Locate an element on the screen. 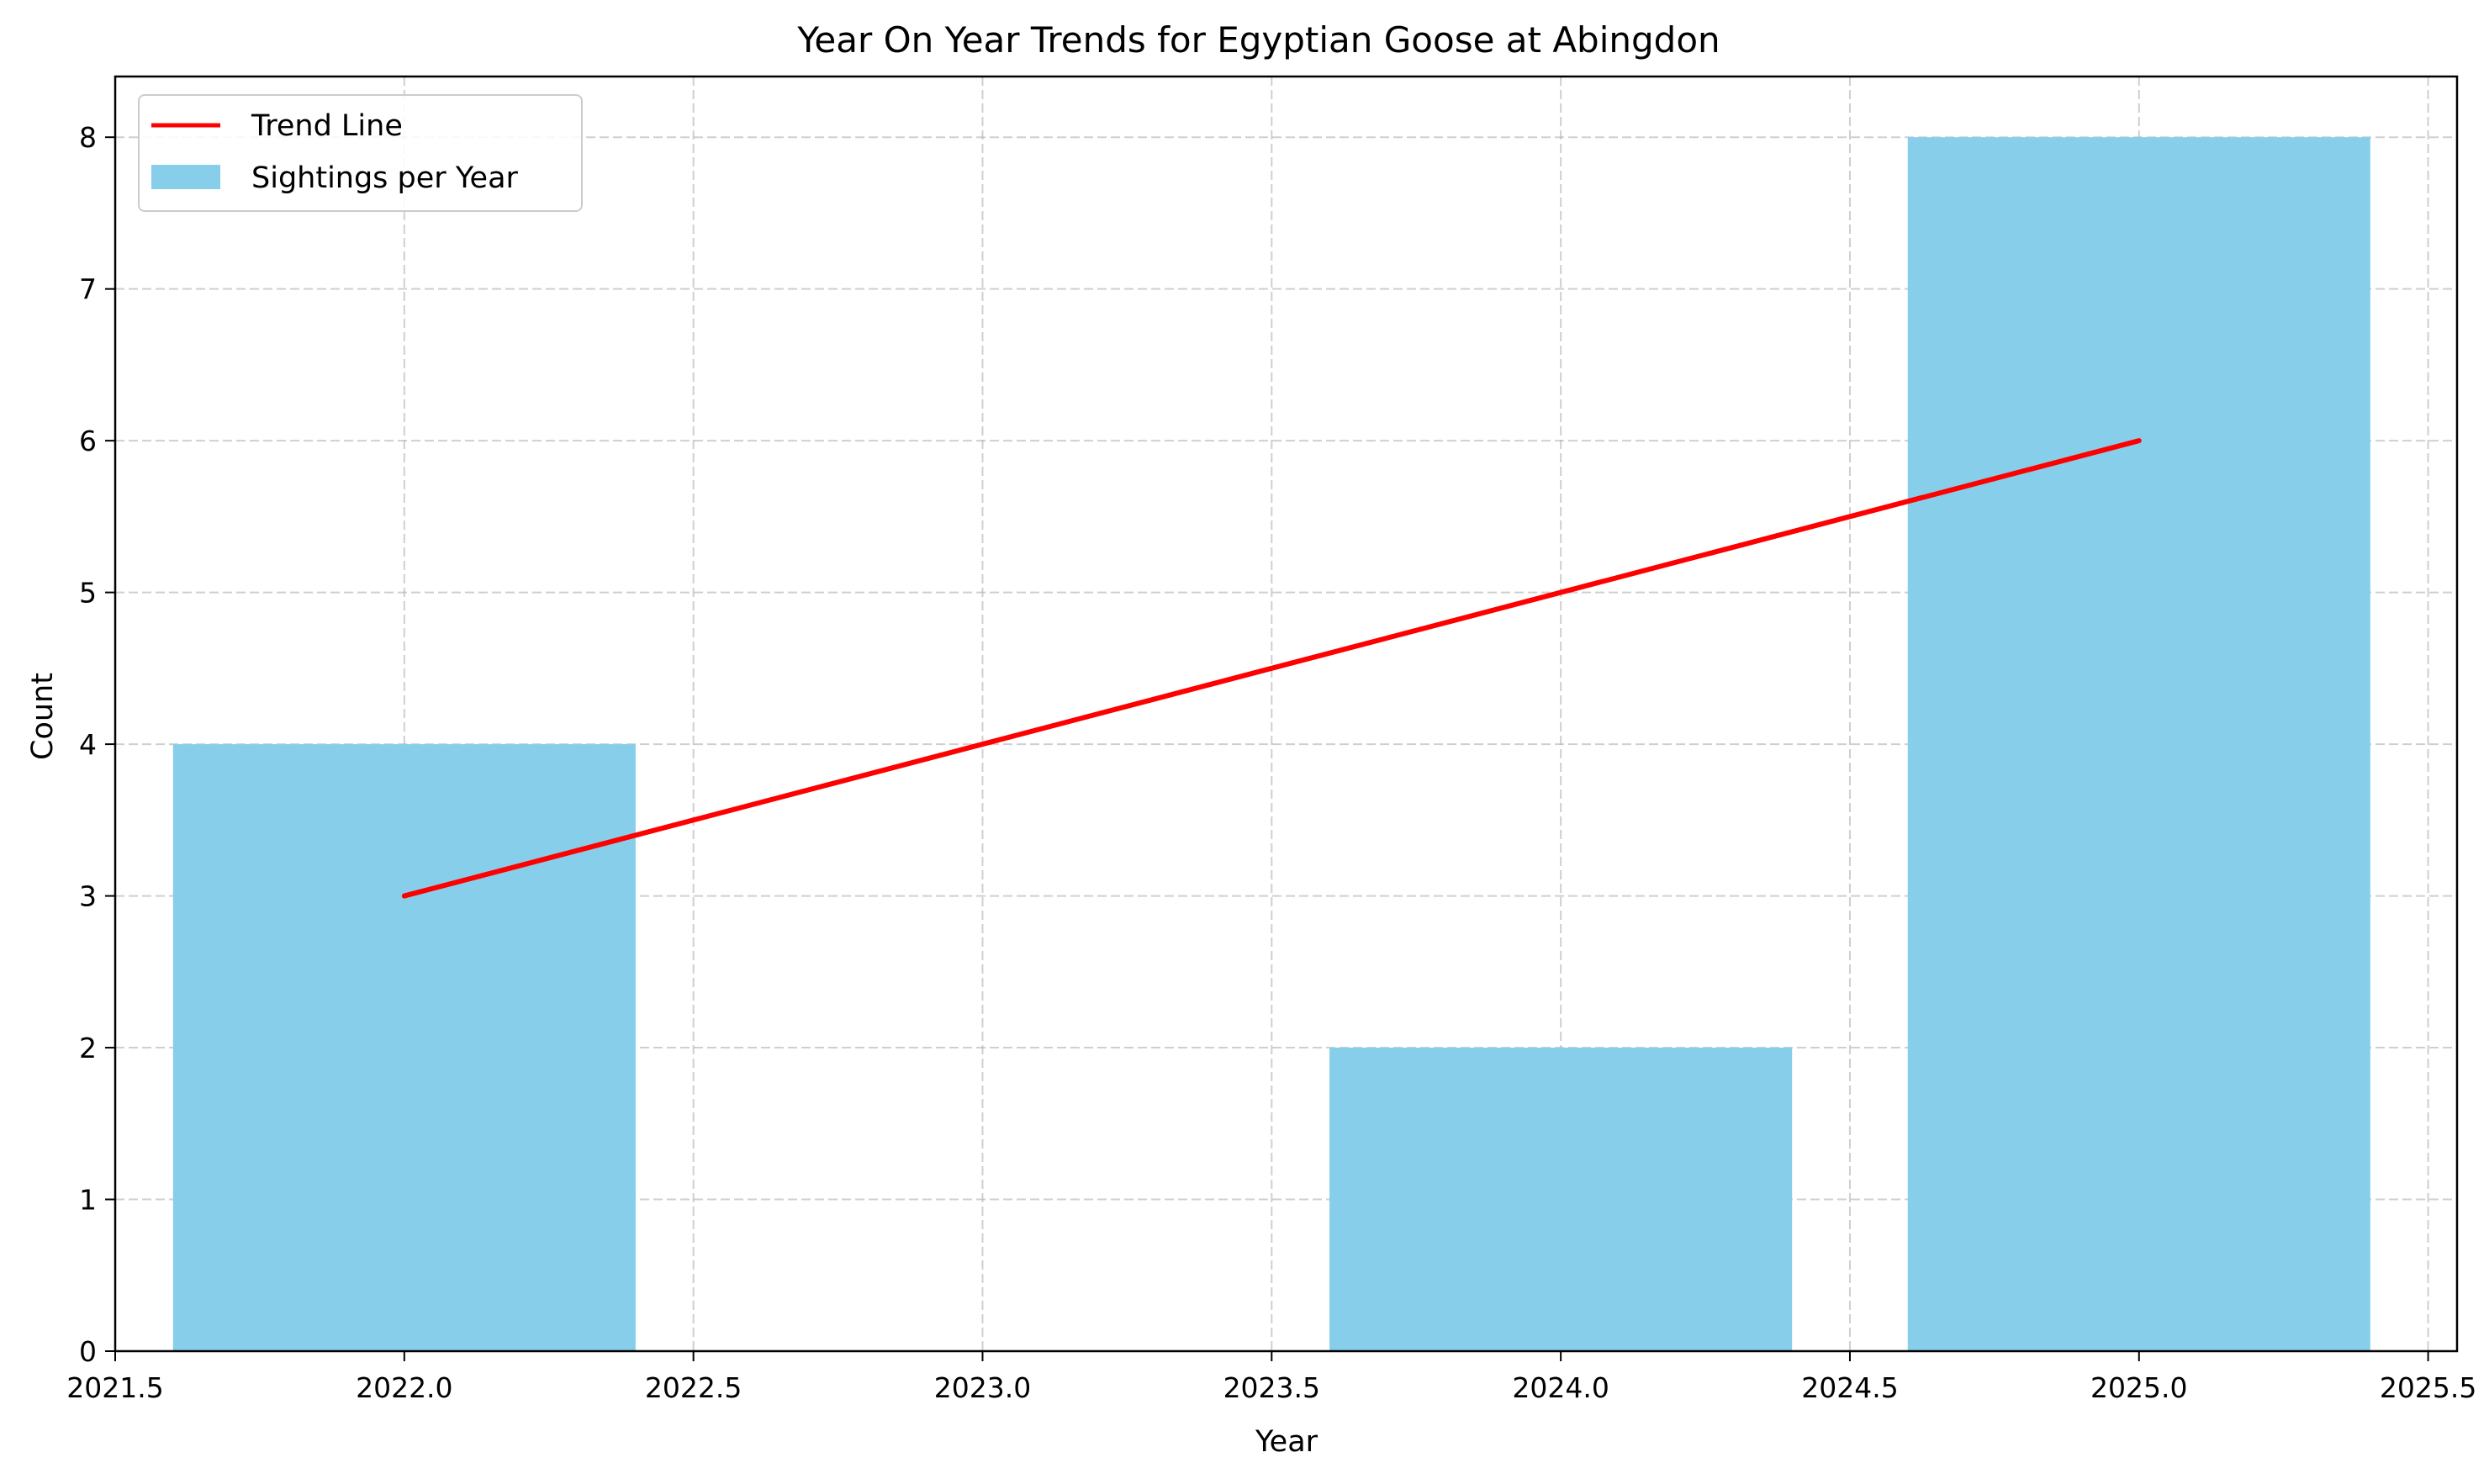 The width and height of the screenshot is (2489, 1484). x-axis-label: Year is located at coordinates (1286, 1442).